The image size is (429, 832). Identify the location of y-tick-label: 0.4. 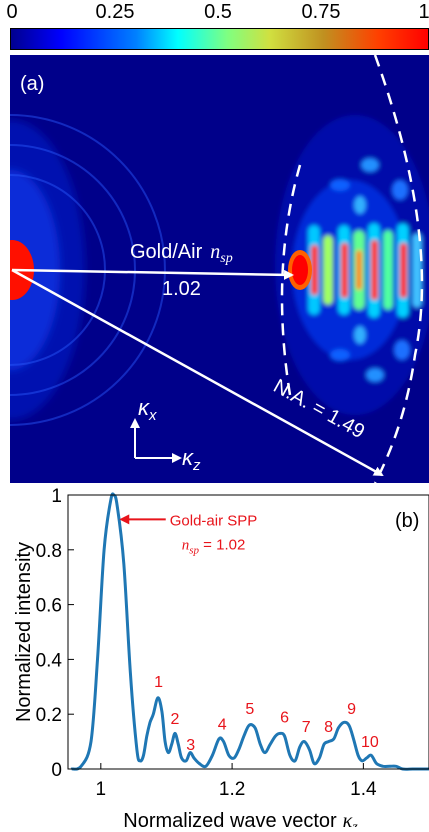
(49, 660).